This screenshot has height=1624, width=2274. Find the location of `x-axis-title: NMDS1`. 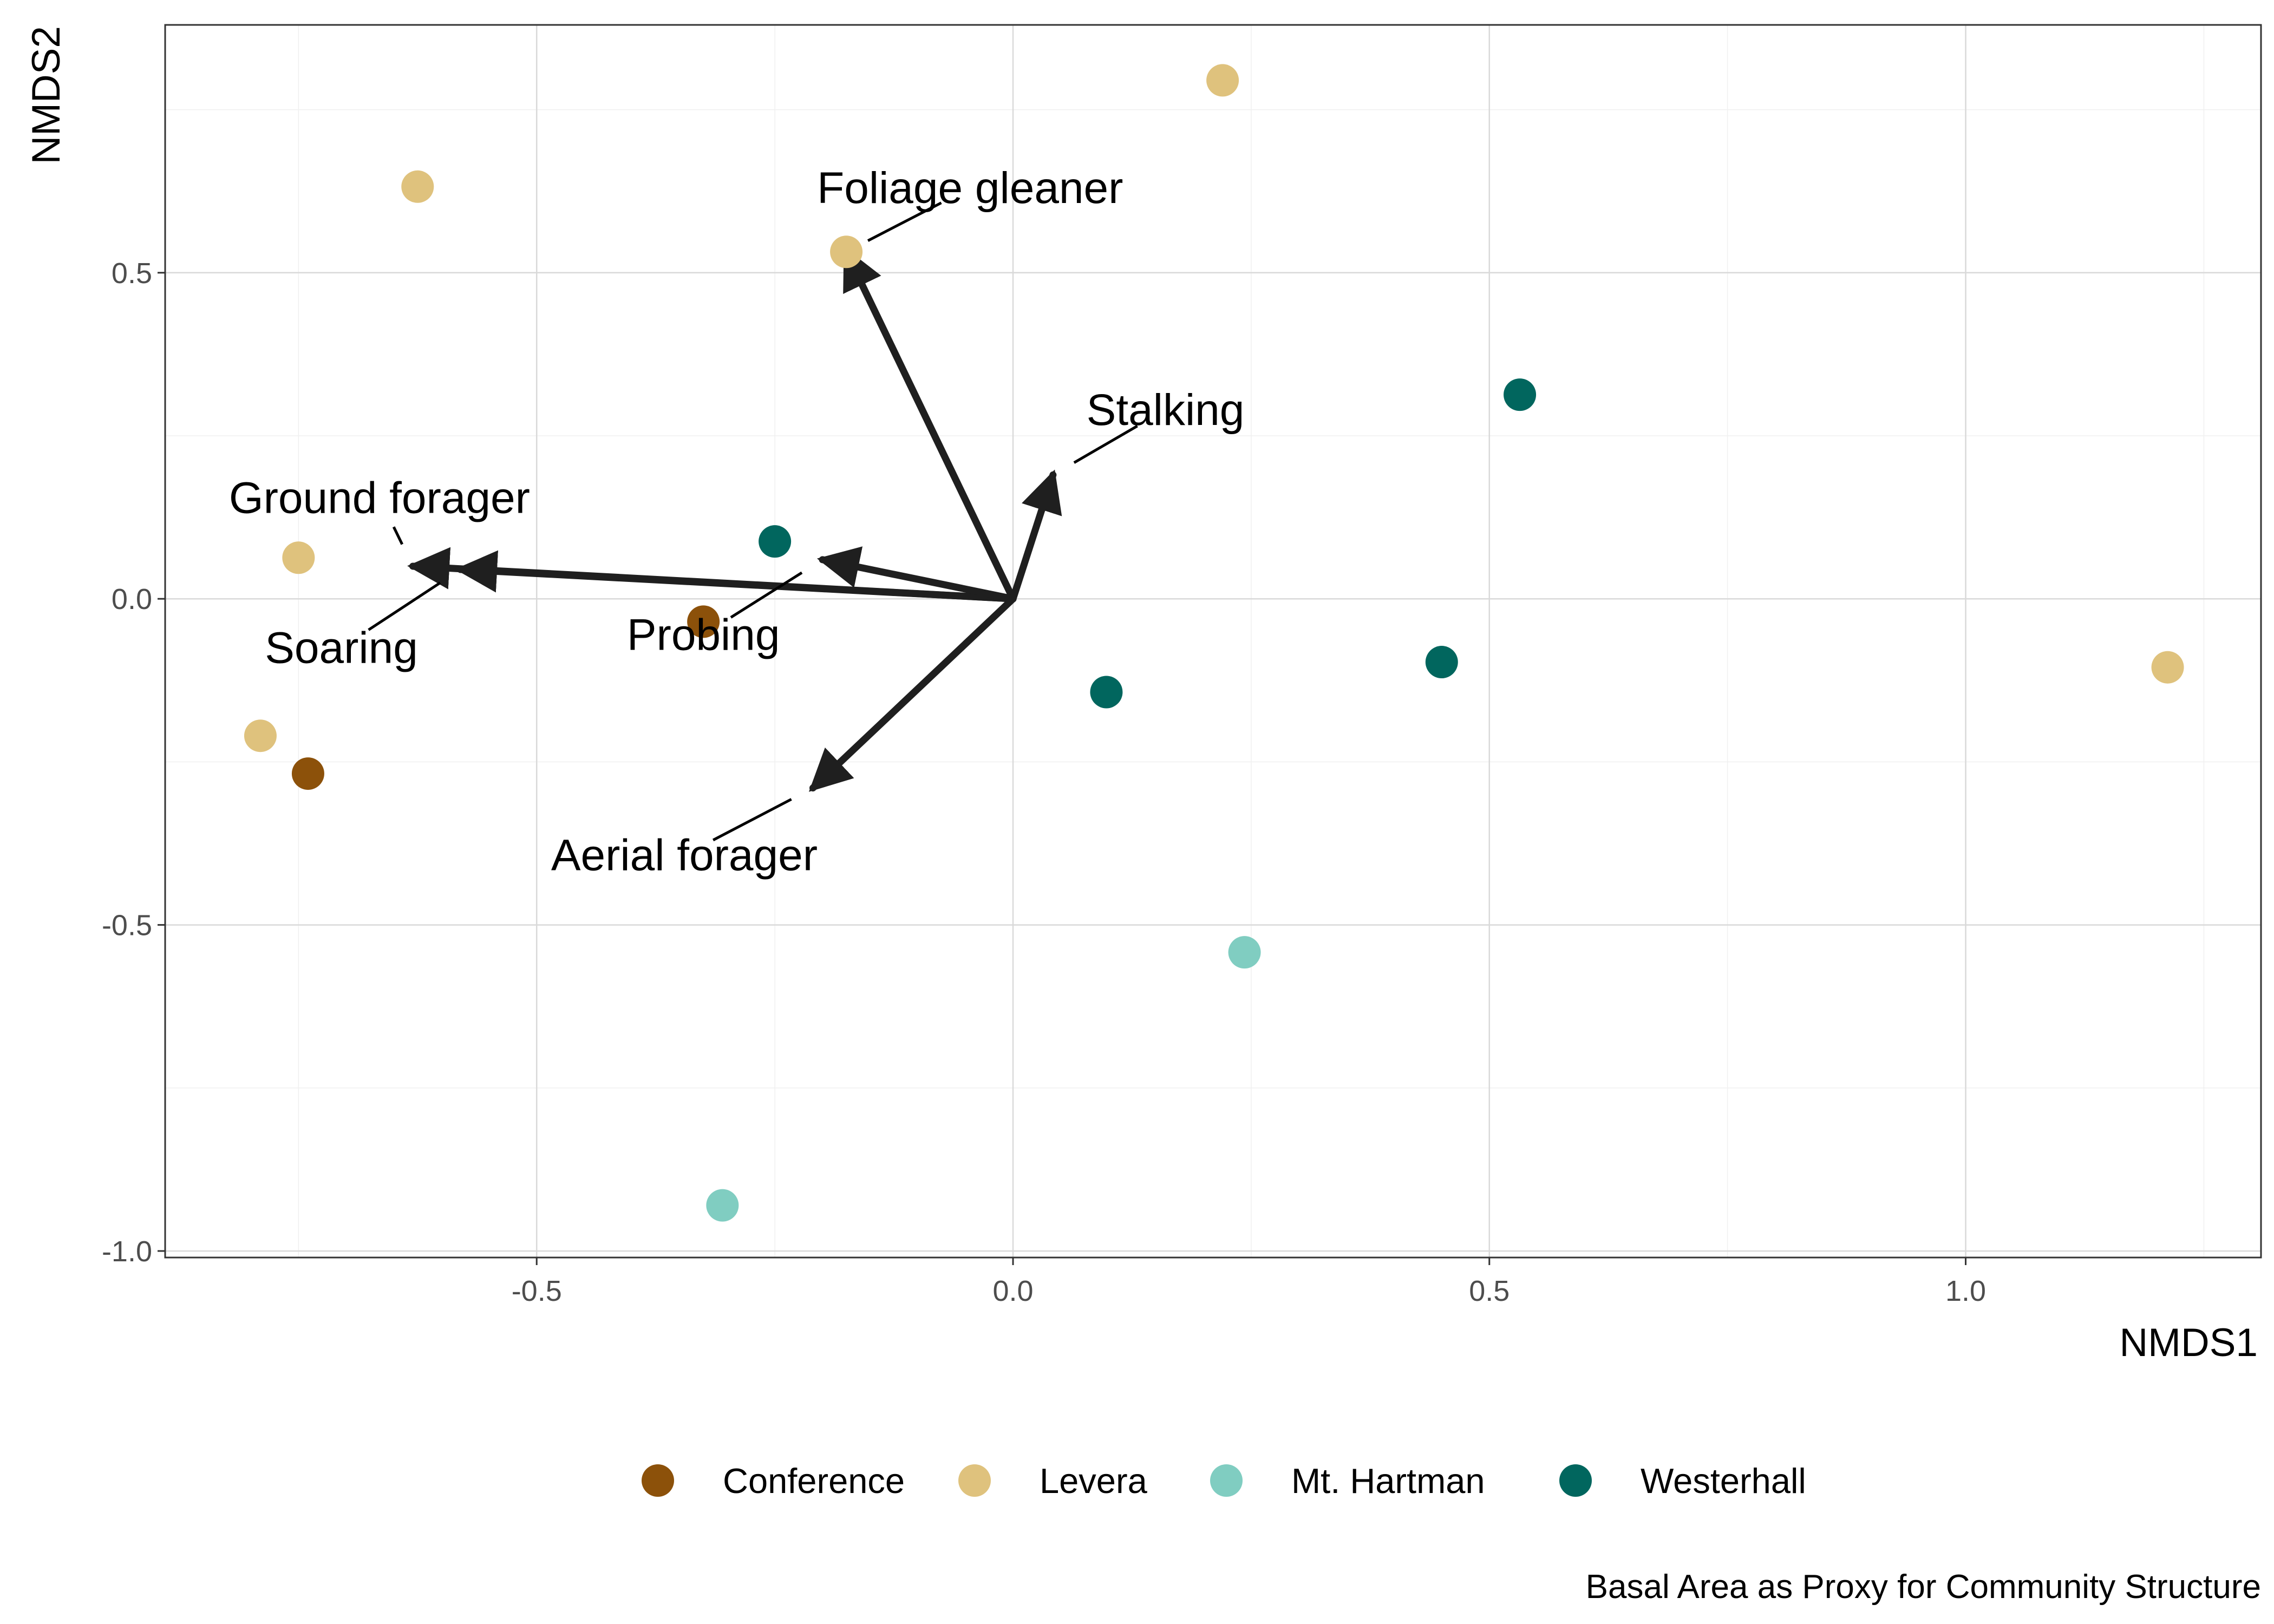

x-axis-title: NMDS1 is located at coordinates (2189, 1343).